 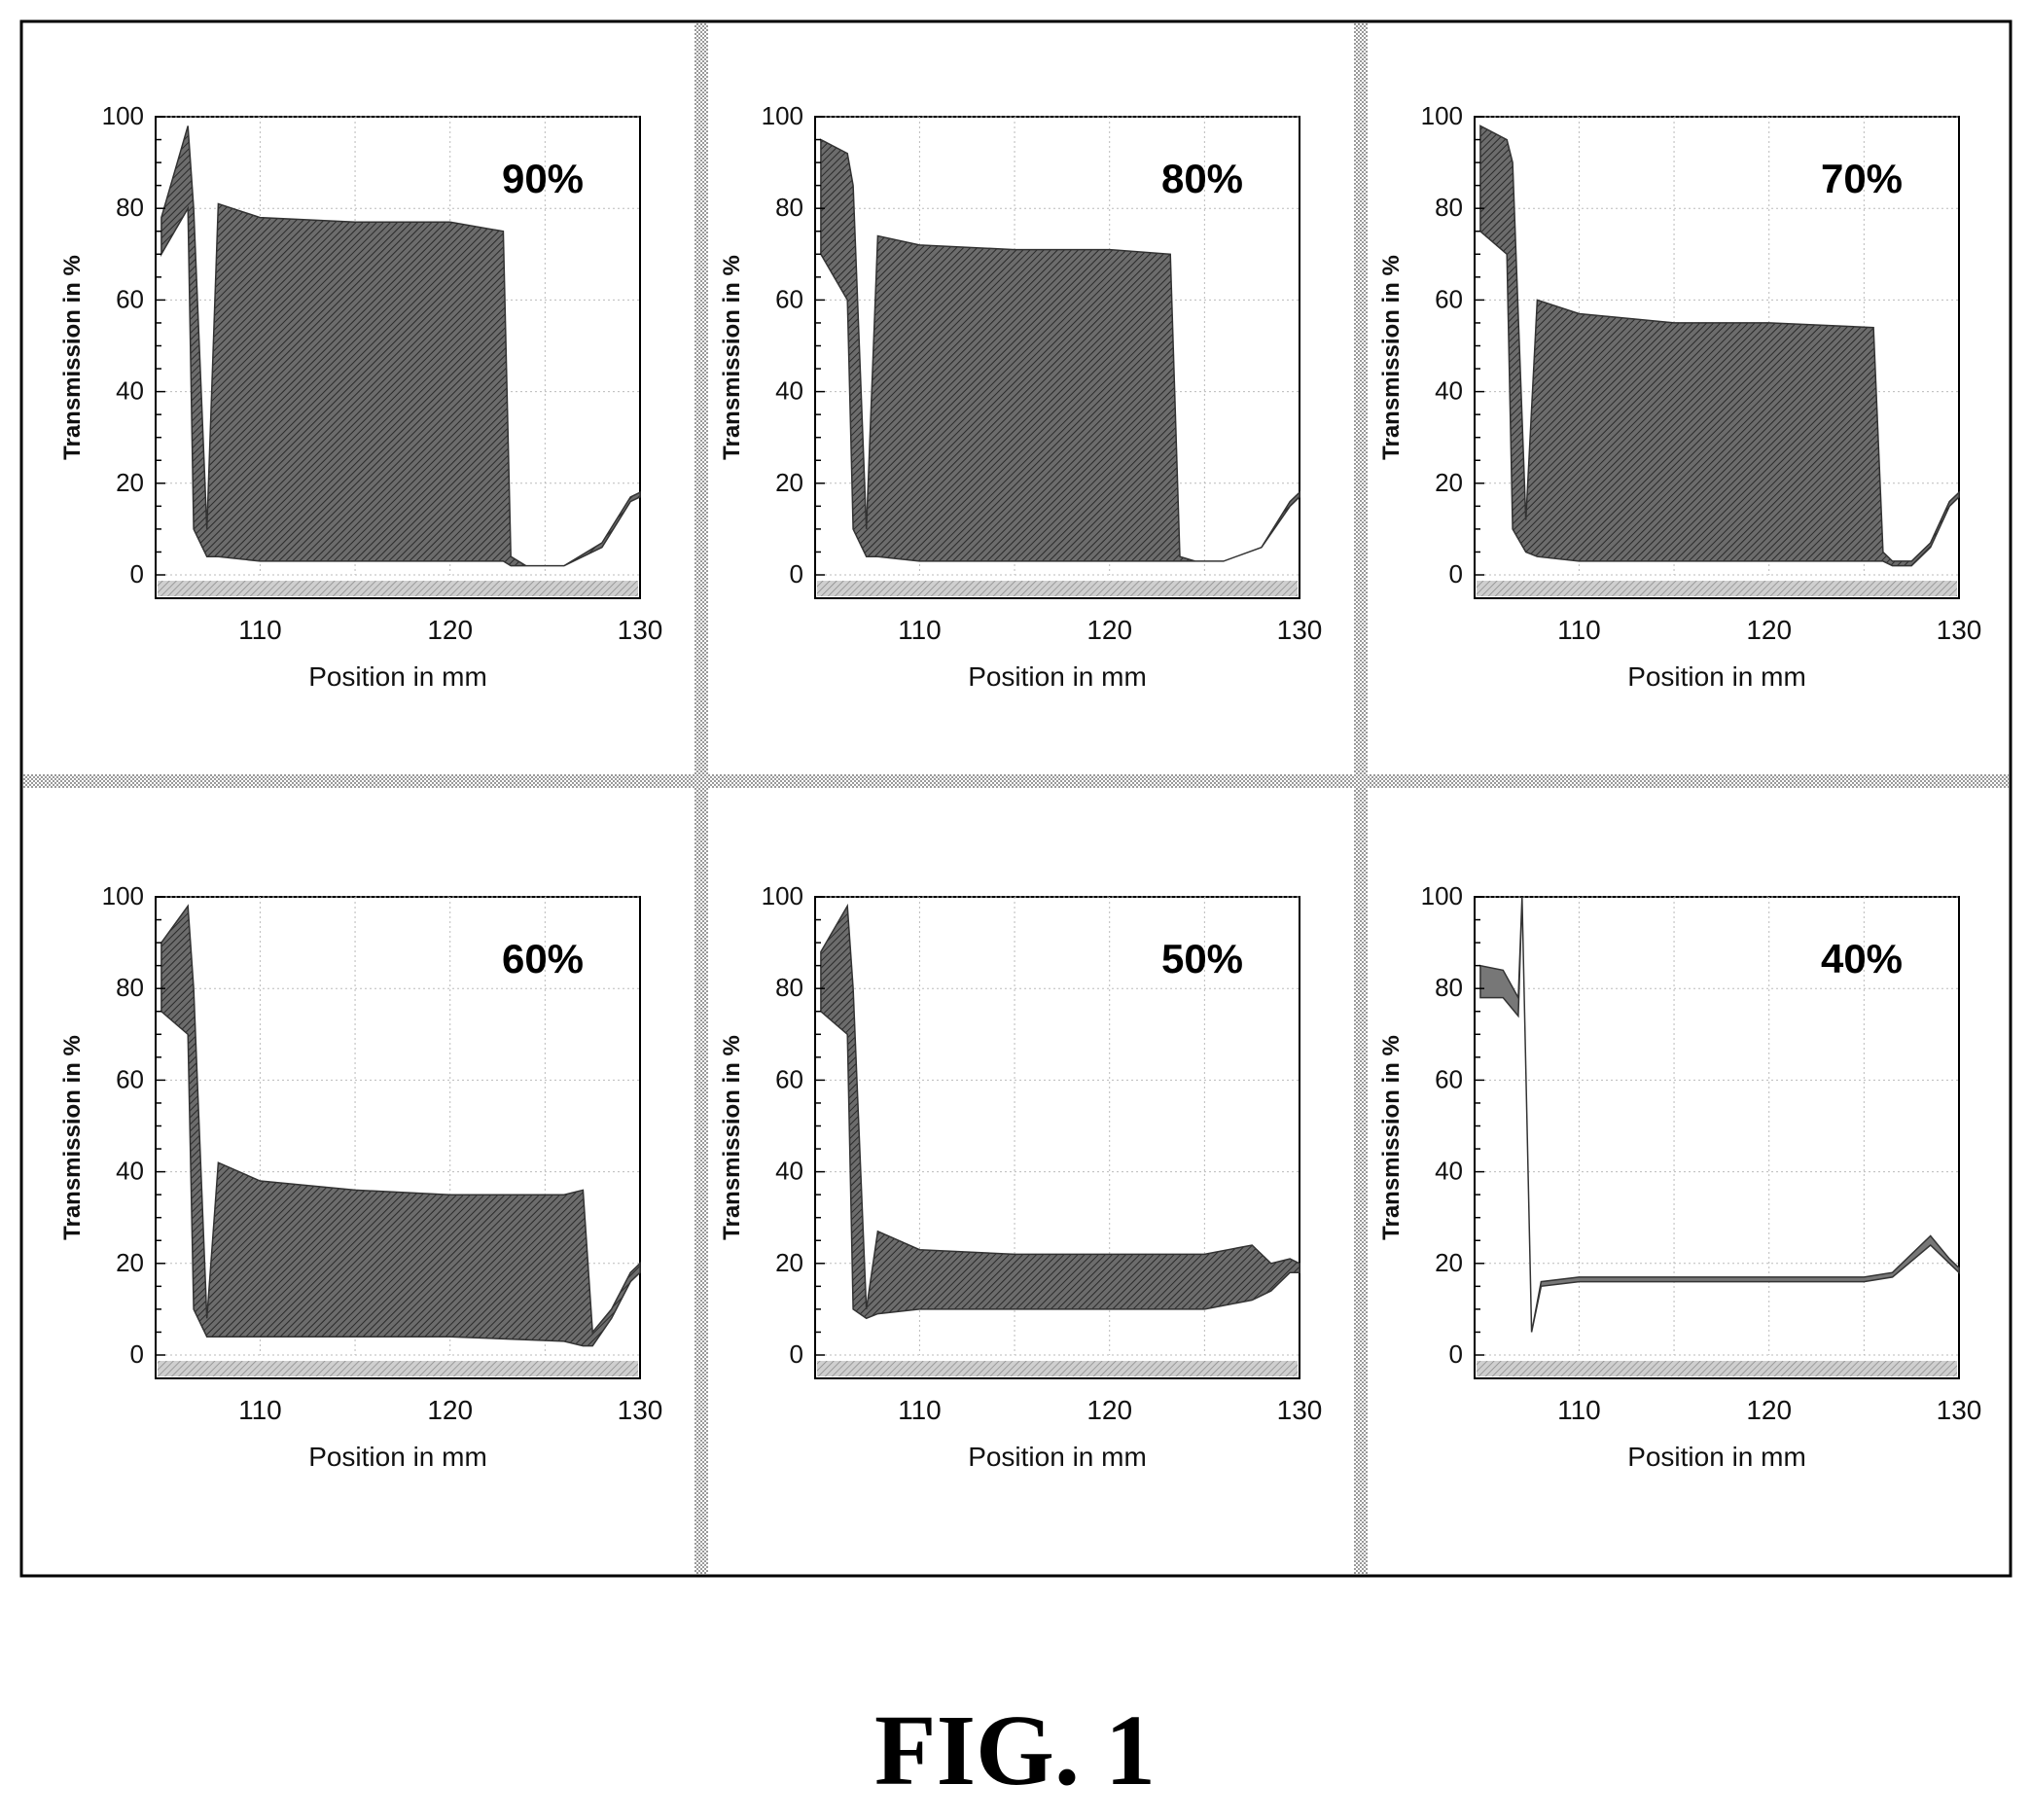 I want to click on figure-caption: FIG. 1, so click(x=1015, y=1750).